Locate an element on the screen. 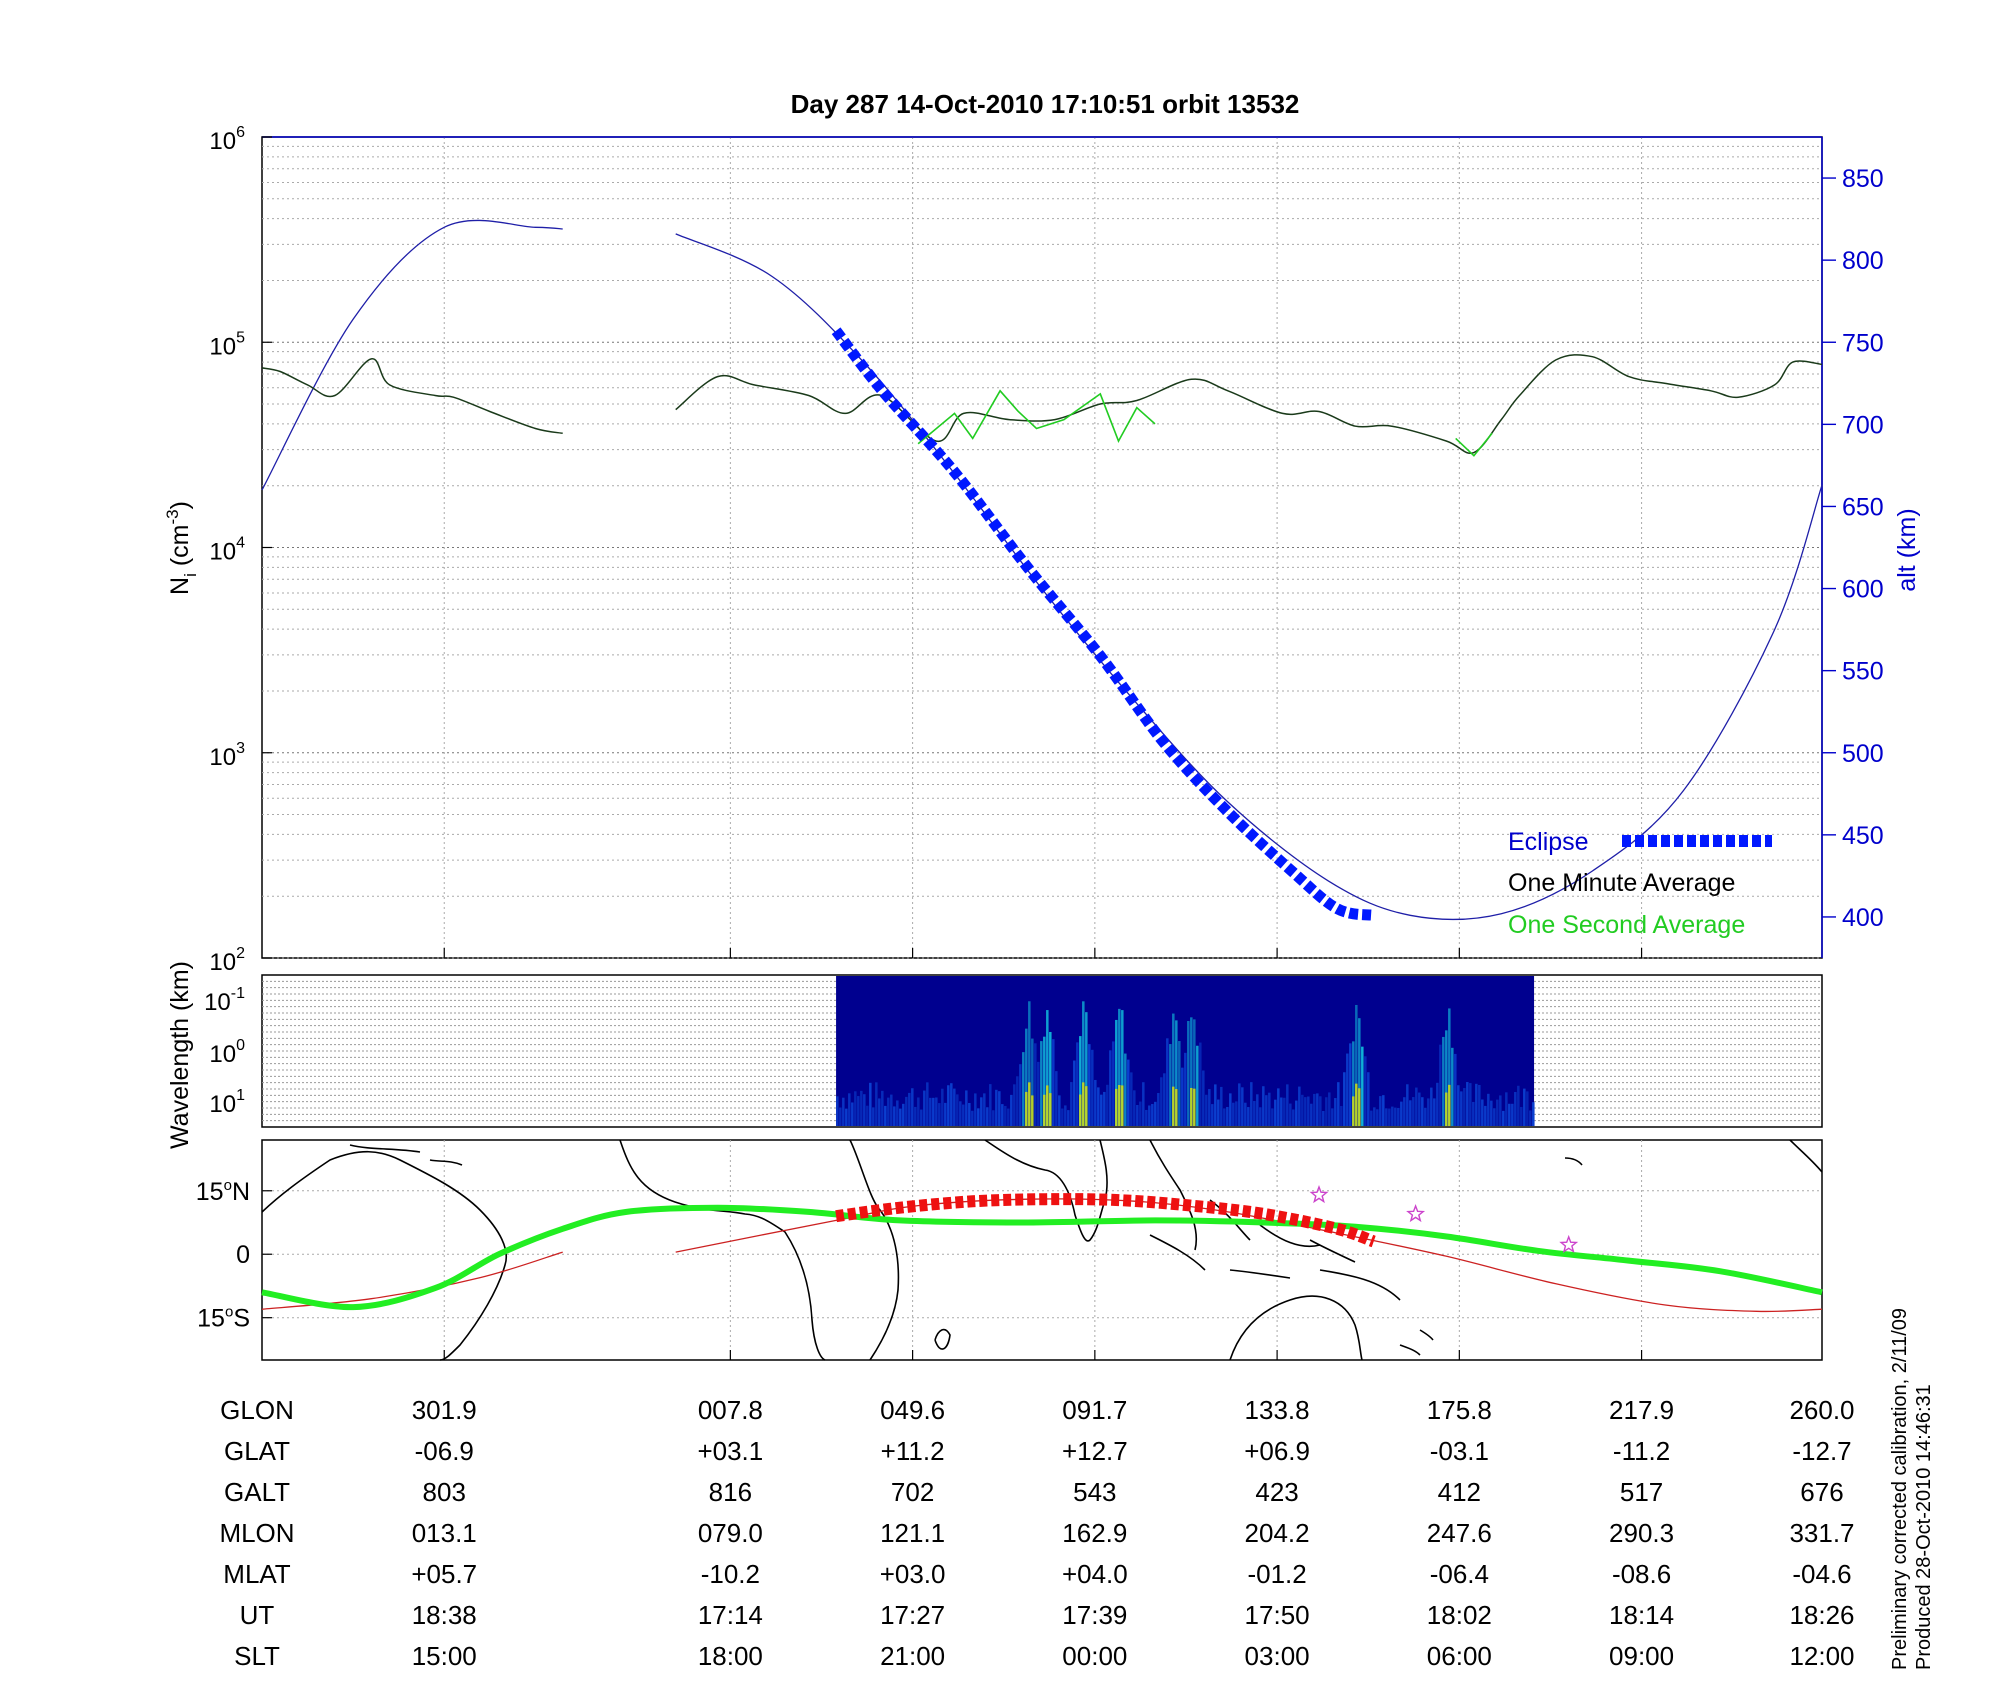 Image resolution: width=2000 pixels, height=1700 pixels. left-axis-tick-label: 10⁶ is located at coordinates (227, 139).